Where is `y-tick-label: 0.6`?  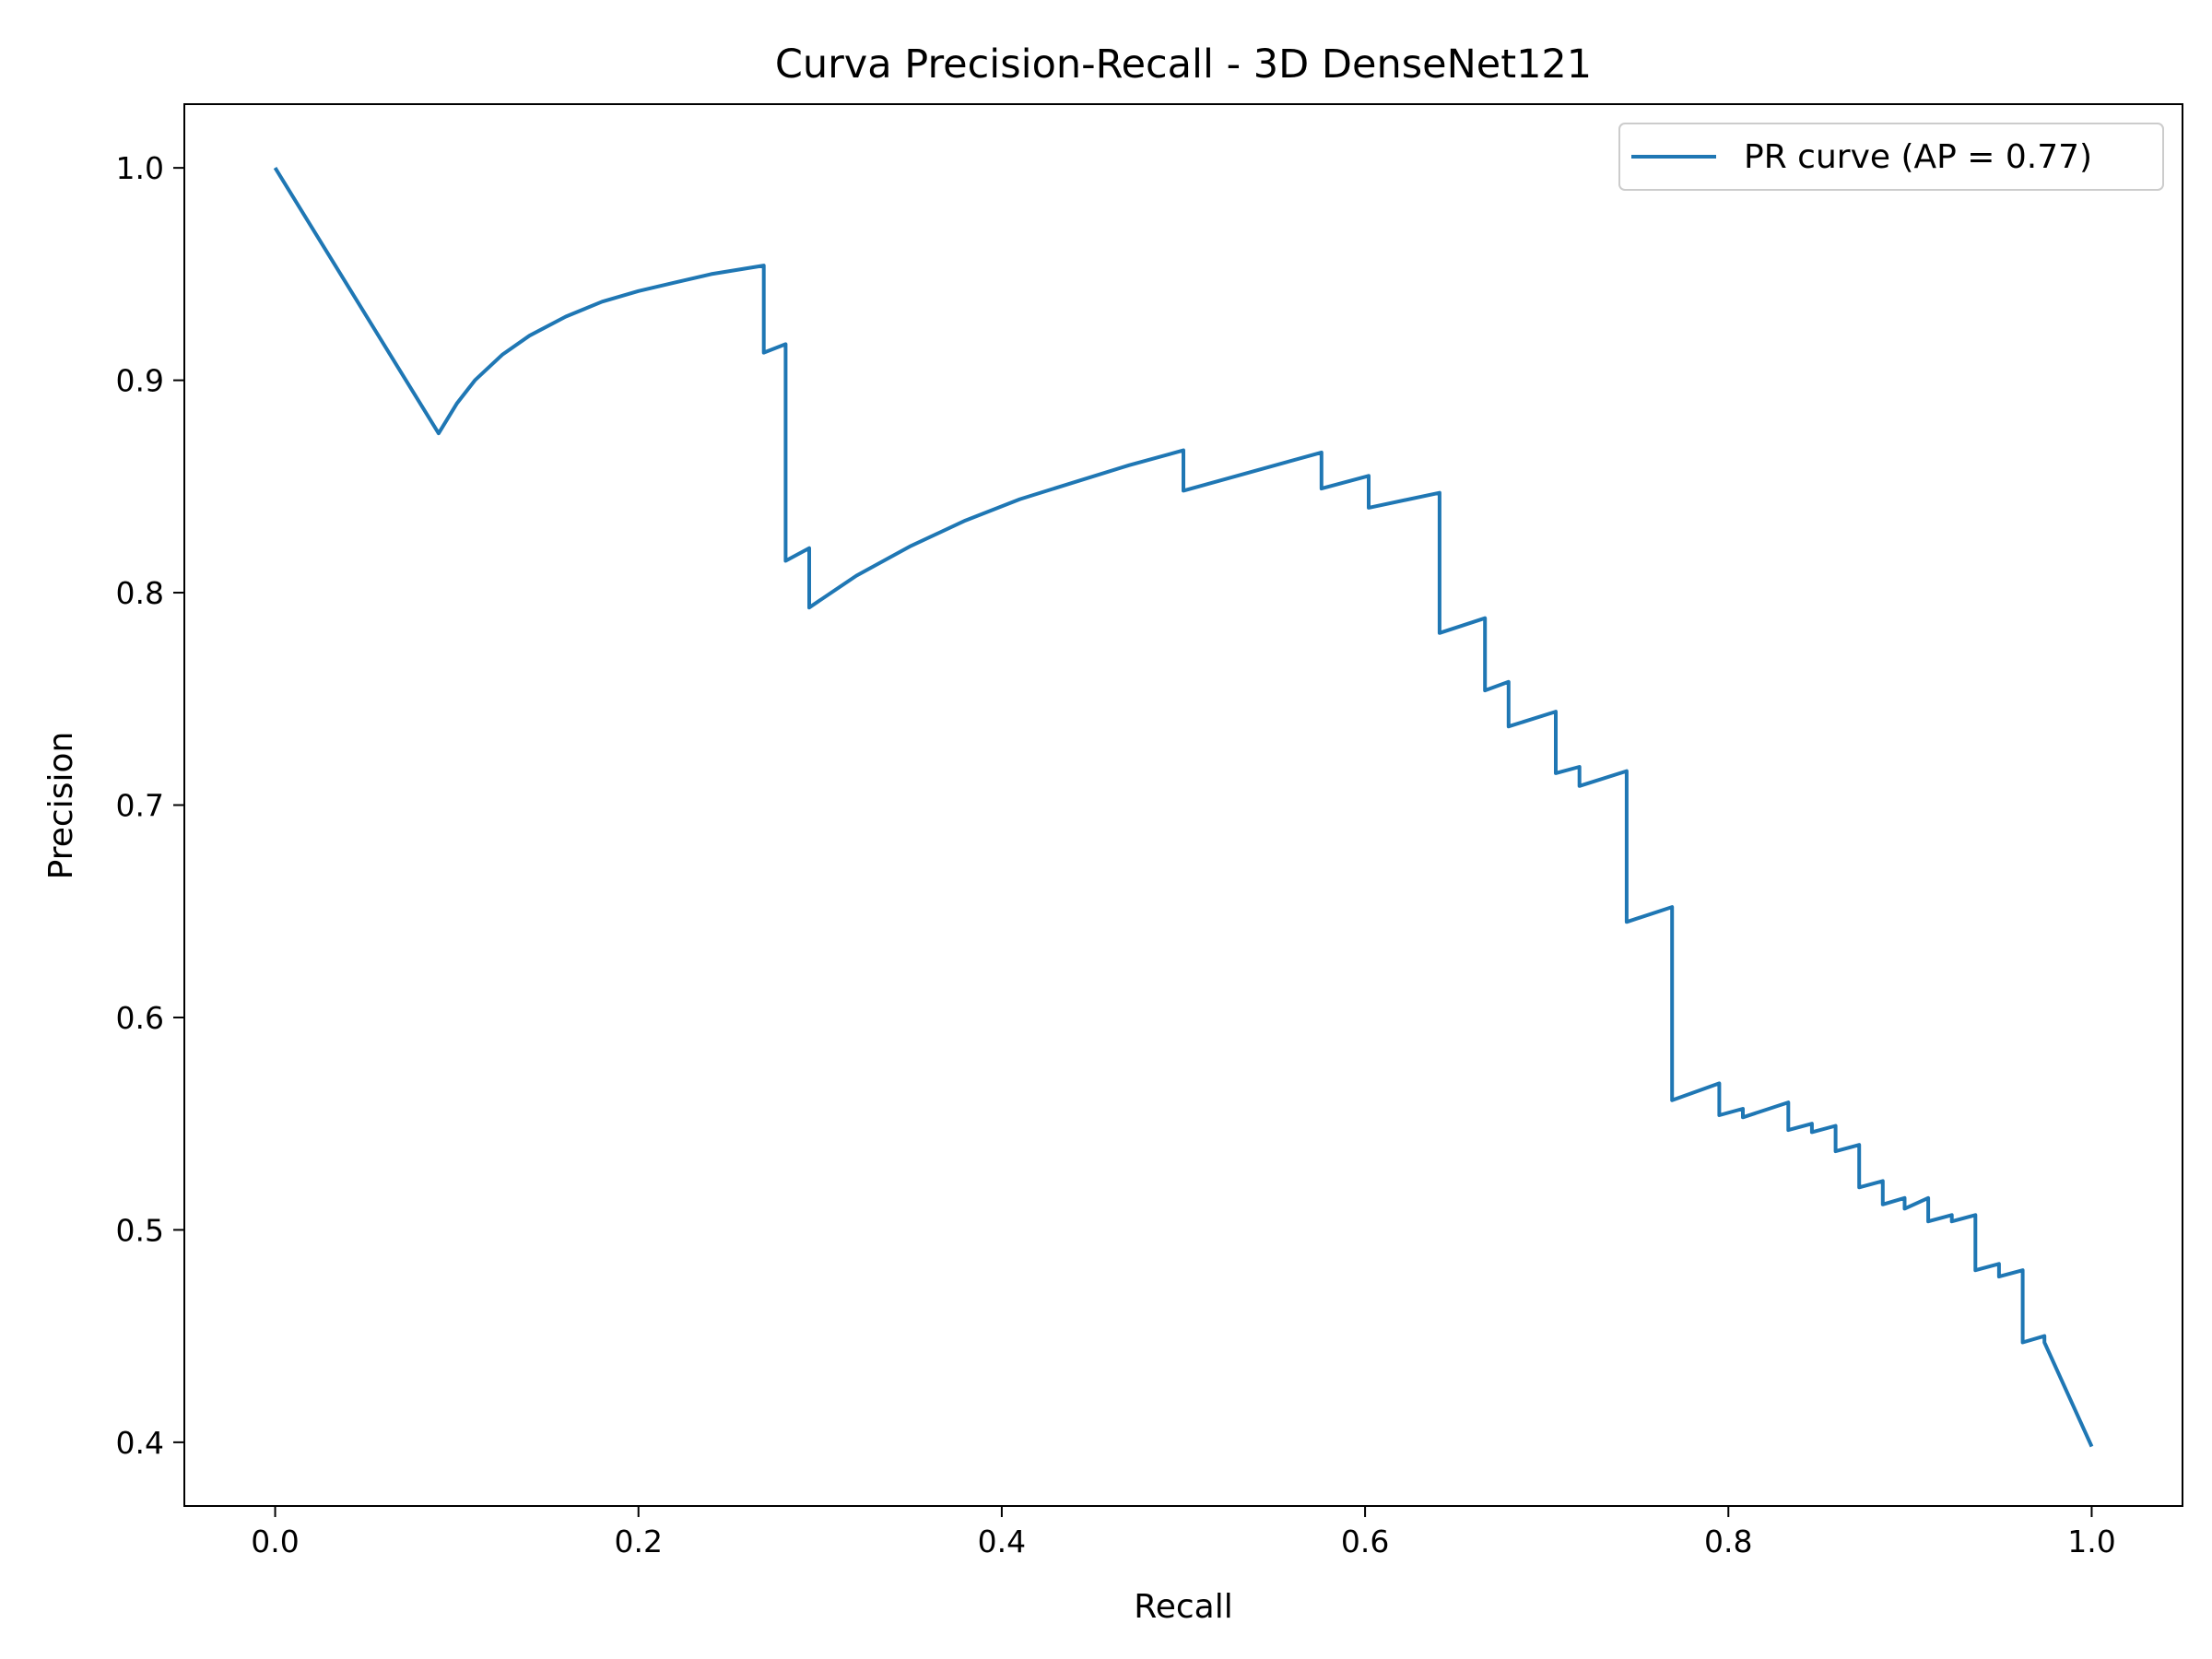 y-tick-label: 0.6 is located at coordinates (140, 1018).